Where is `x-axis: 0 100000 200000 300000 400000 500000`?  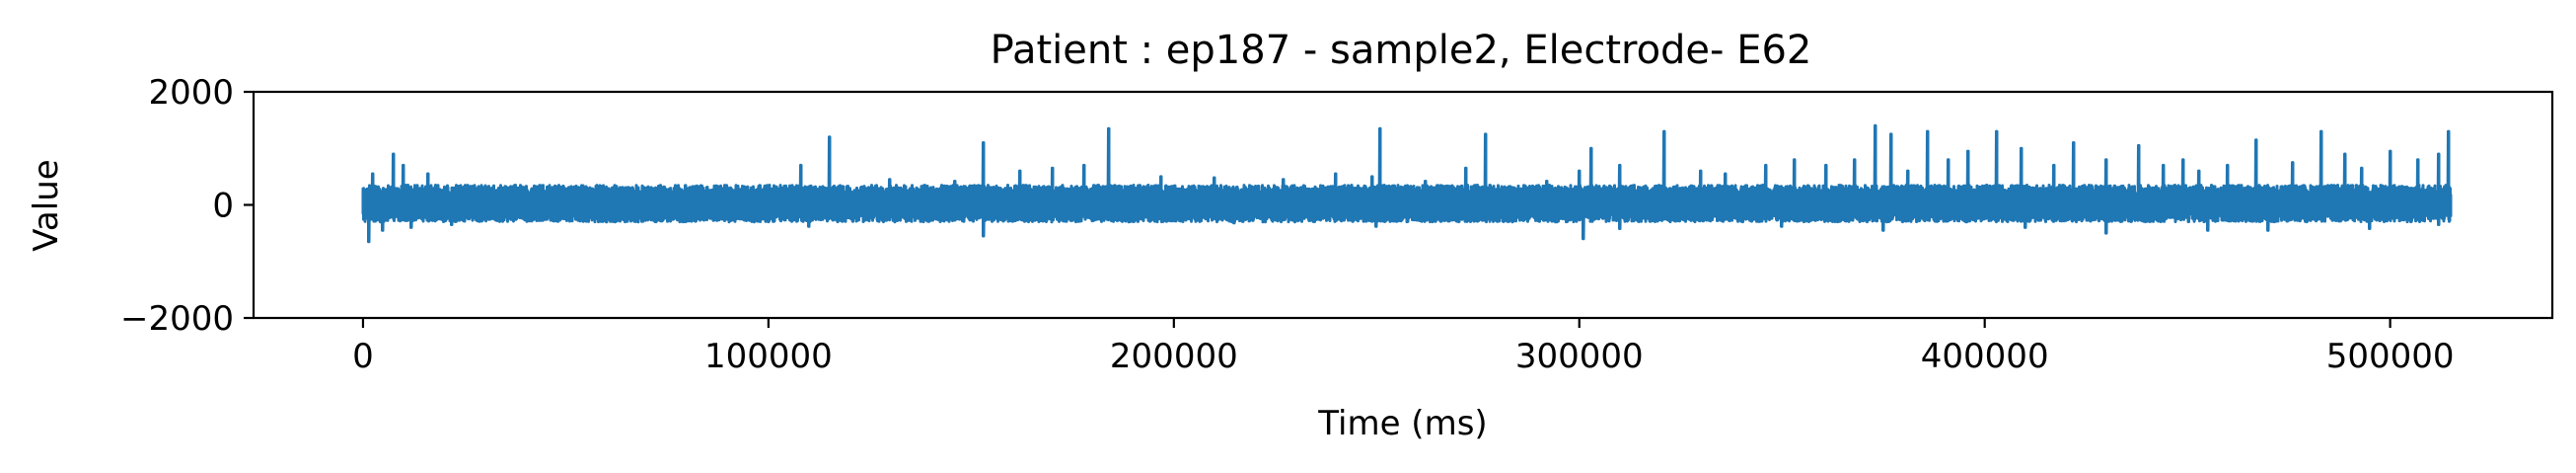
x-axis: 0 100000 200000 300000 400000 500000 is located at coordinates (1403, 347).